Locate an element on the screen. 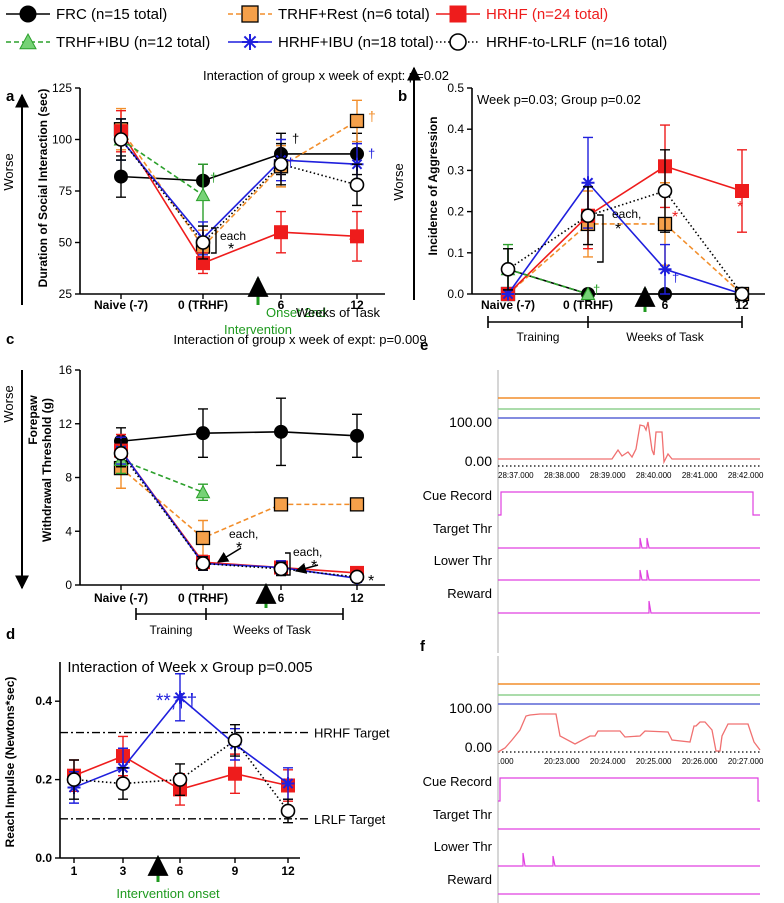  x-tick-label: 1 is located at coordinates (74, 871).